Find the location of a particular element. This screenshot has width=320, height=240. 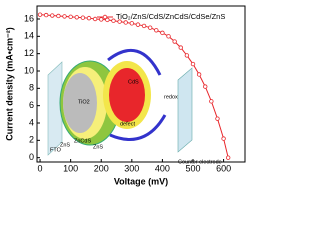

y-axis-label: Current density (mA•cm⁻²) is located at coordinates (9, 83).